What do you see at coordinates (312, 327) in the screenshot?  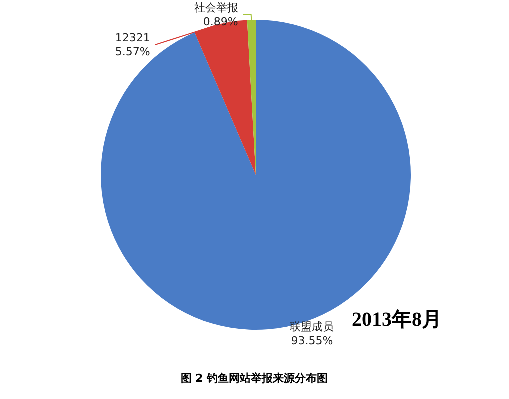 I see `slice-label: 联盟成员` at bounding box center [312, 327].